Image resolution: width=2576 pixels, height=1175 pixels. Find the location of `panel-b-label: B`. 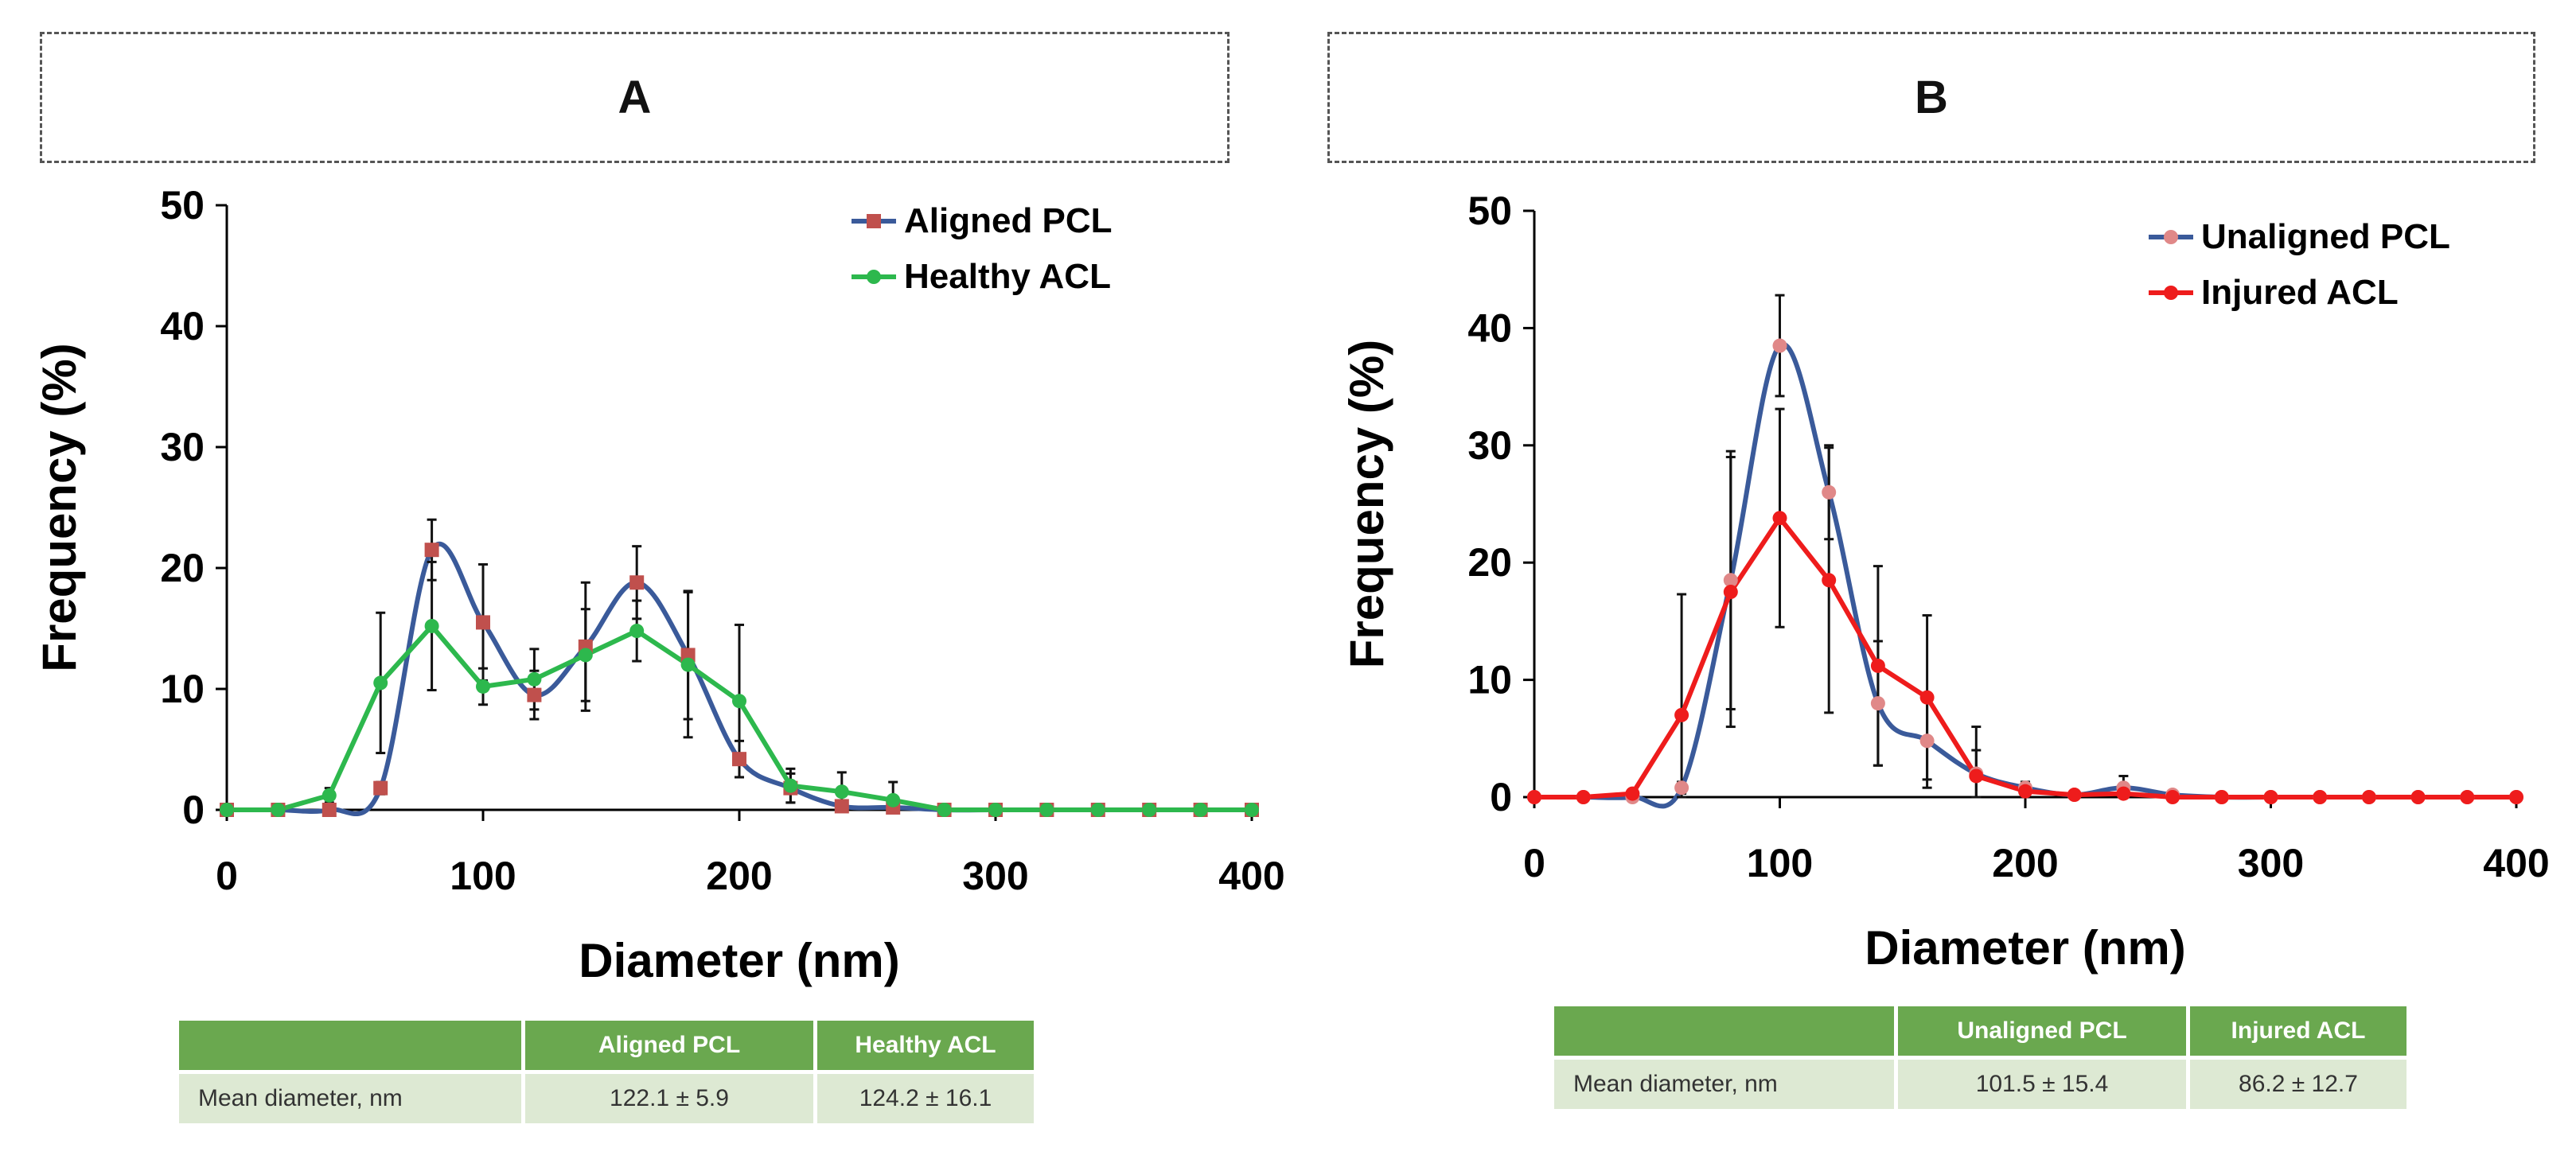

panel-b-label: B is located at coordinates (1931, 97).